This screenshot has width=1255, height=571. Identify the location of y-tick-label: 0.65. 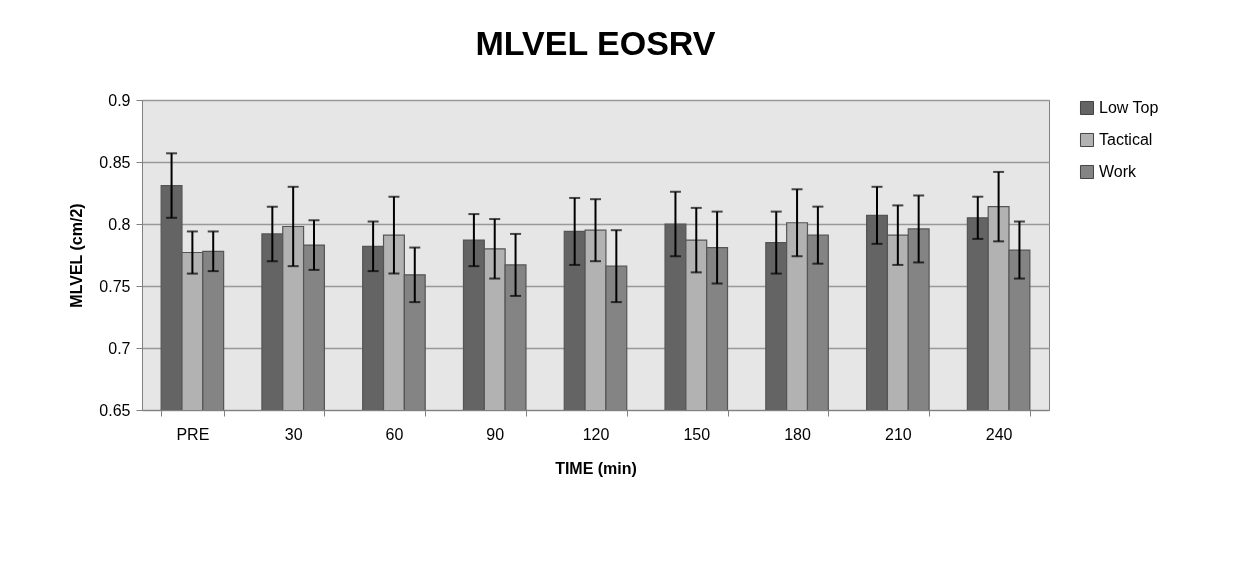
(115, 410).